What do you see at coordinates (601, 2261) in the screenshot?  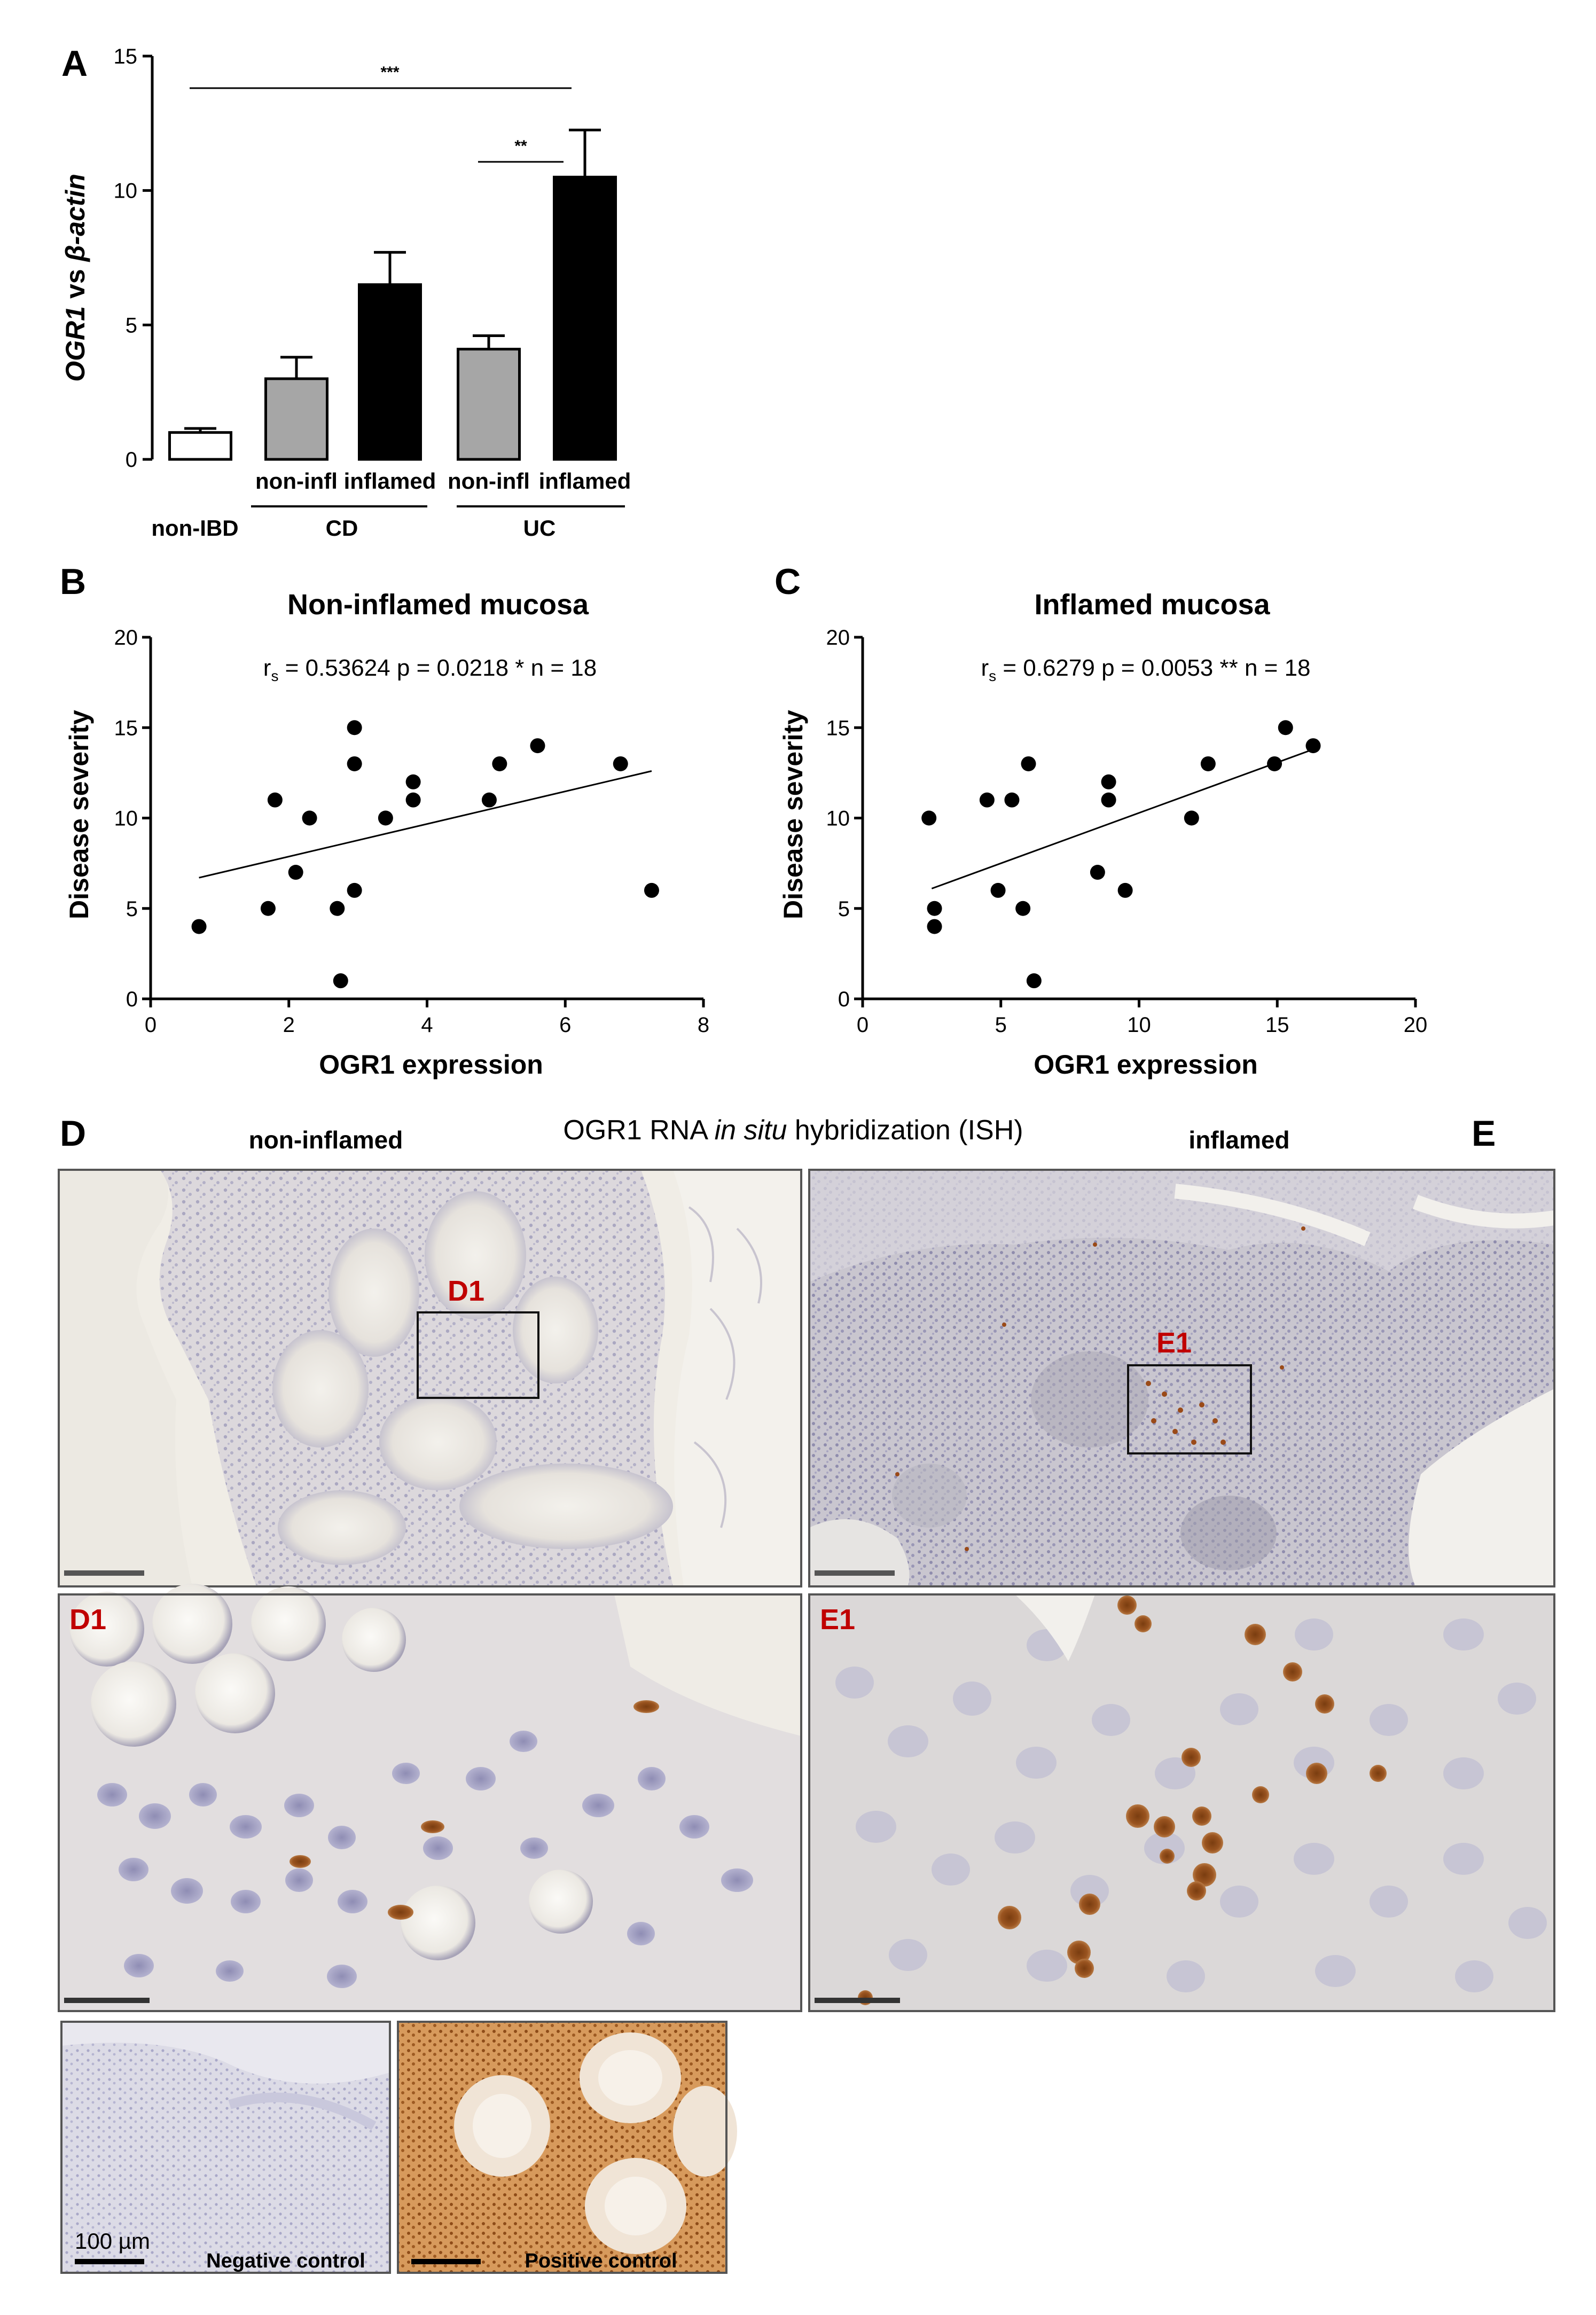 I see `label-positive-control: Positive control` at bounding box center [601, 2261].